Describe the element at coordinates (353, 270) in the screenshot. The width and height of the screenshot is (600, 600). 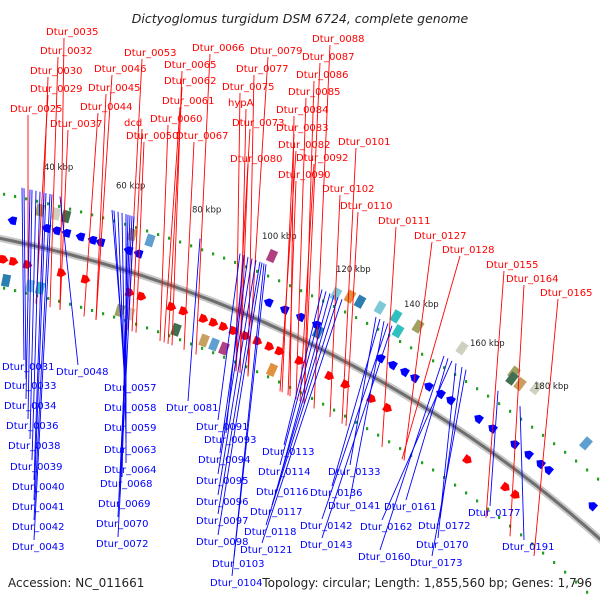
I see `kbp-label: 120 kbp` at that location.